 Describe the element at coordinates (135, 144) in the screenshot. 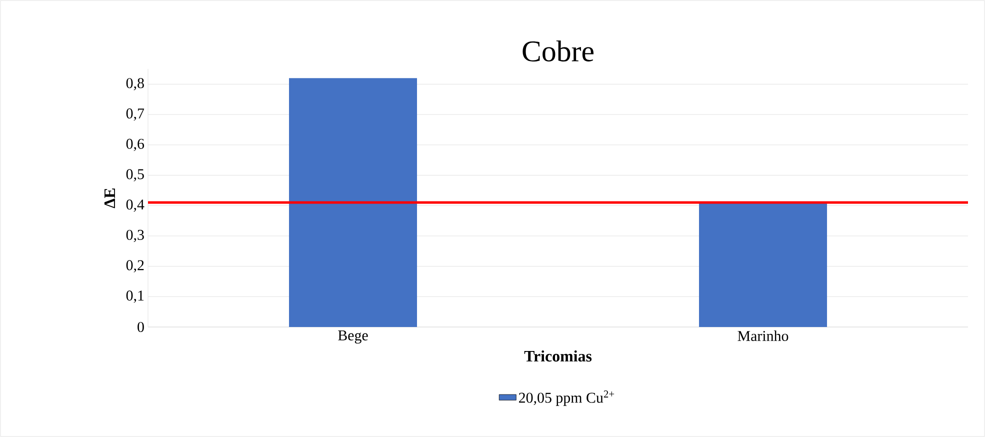

I see `y-tick-label: 0,6` at that location.